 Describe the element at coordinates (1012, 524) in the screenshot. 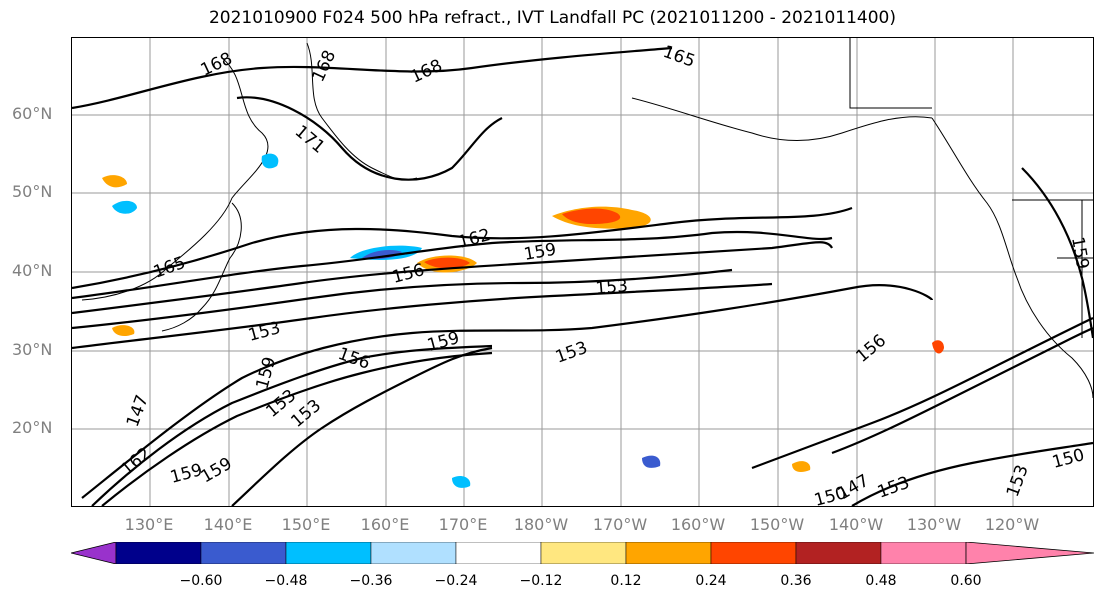

I see `lon-label-120w: 120°W` at that location.